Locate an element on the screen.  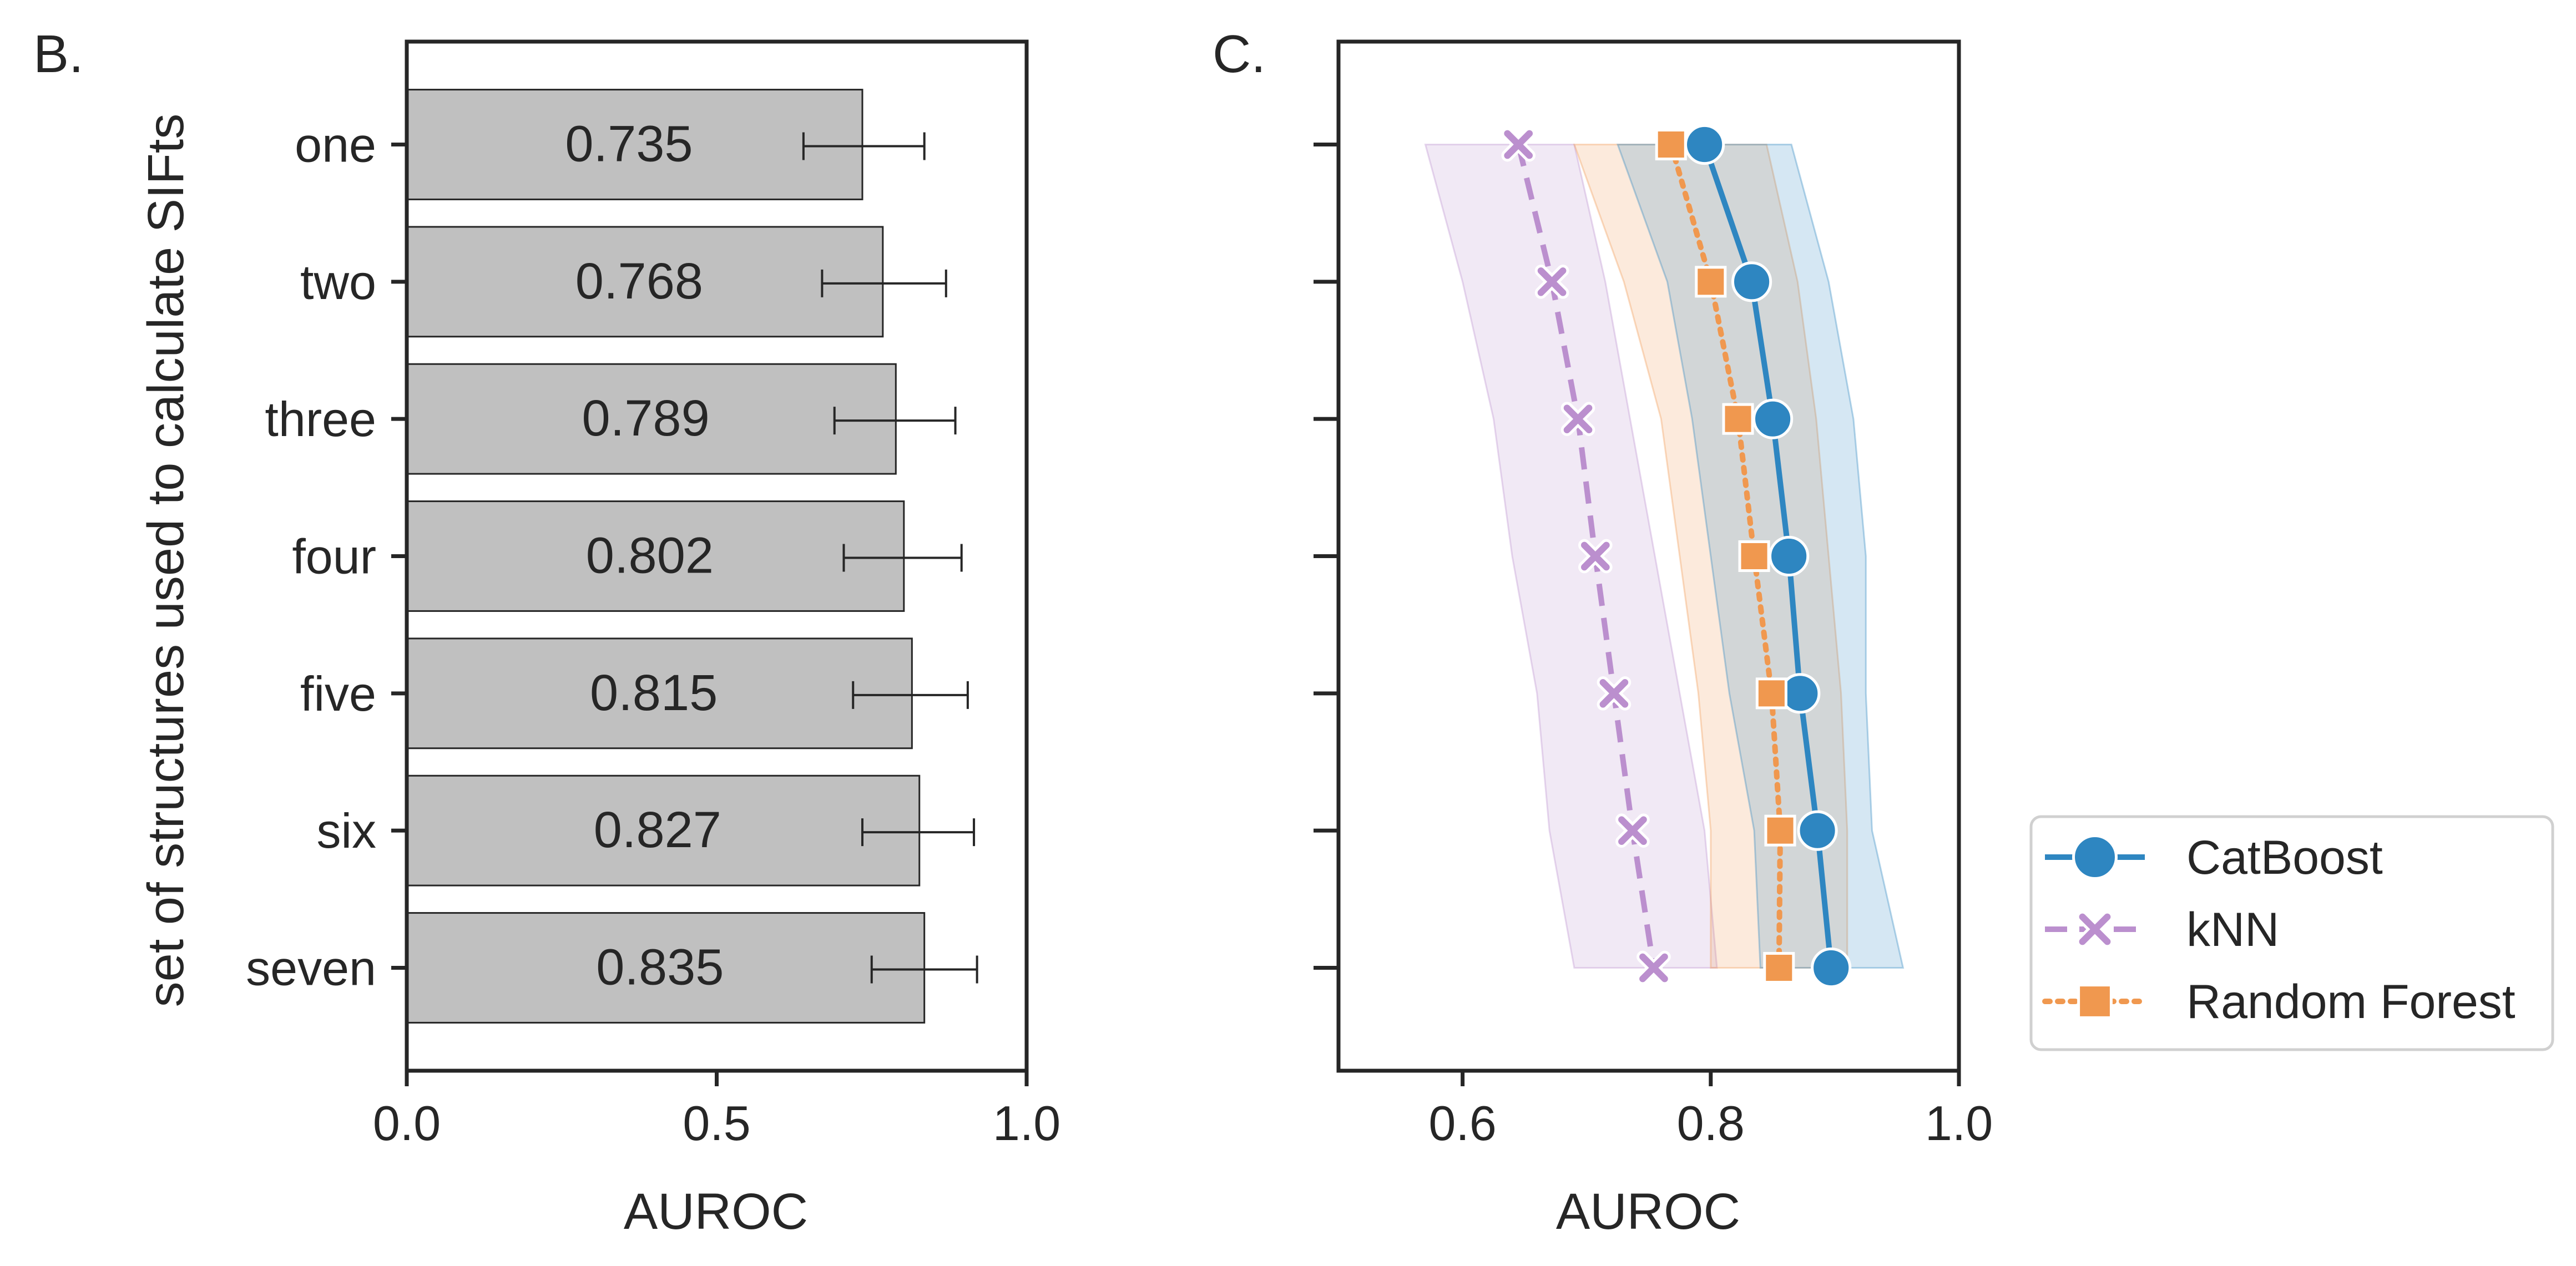
bar-seven is located at coordinates (666, 968).